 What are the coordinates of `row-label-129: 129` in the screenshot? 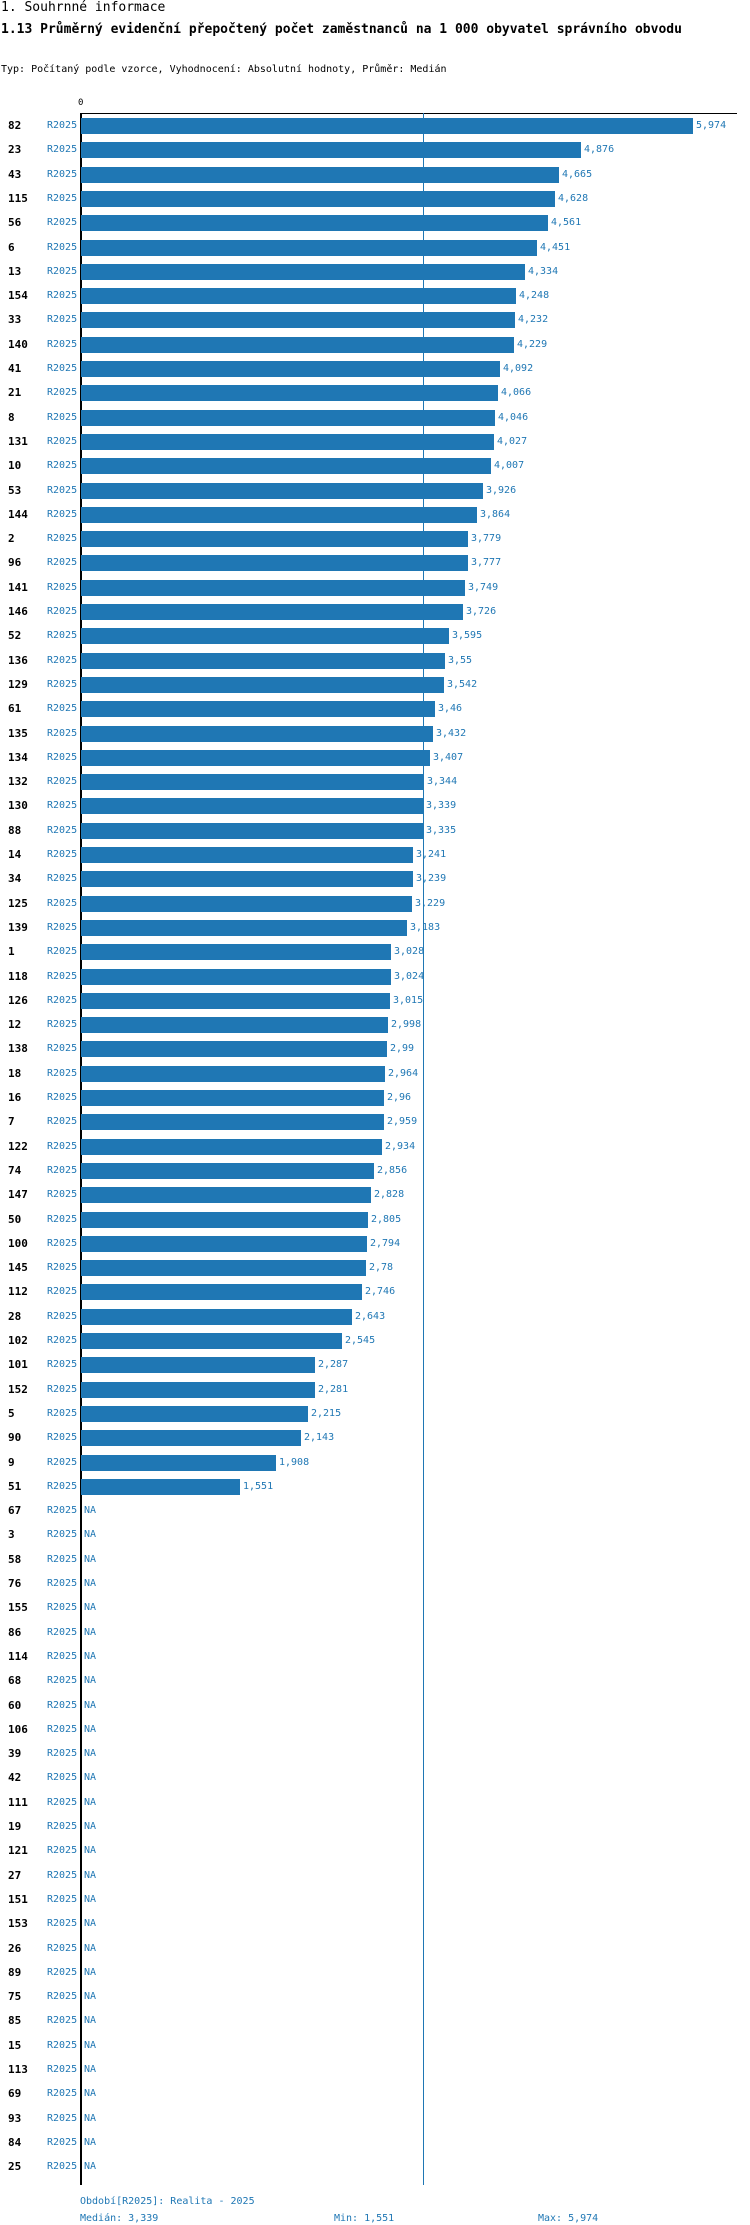 It's located at (18, 684).